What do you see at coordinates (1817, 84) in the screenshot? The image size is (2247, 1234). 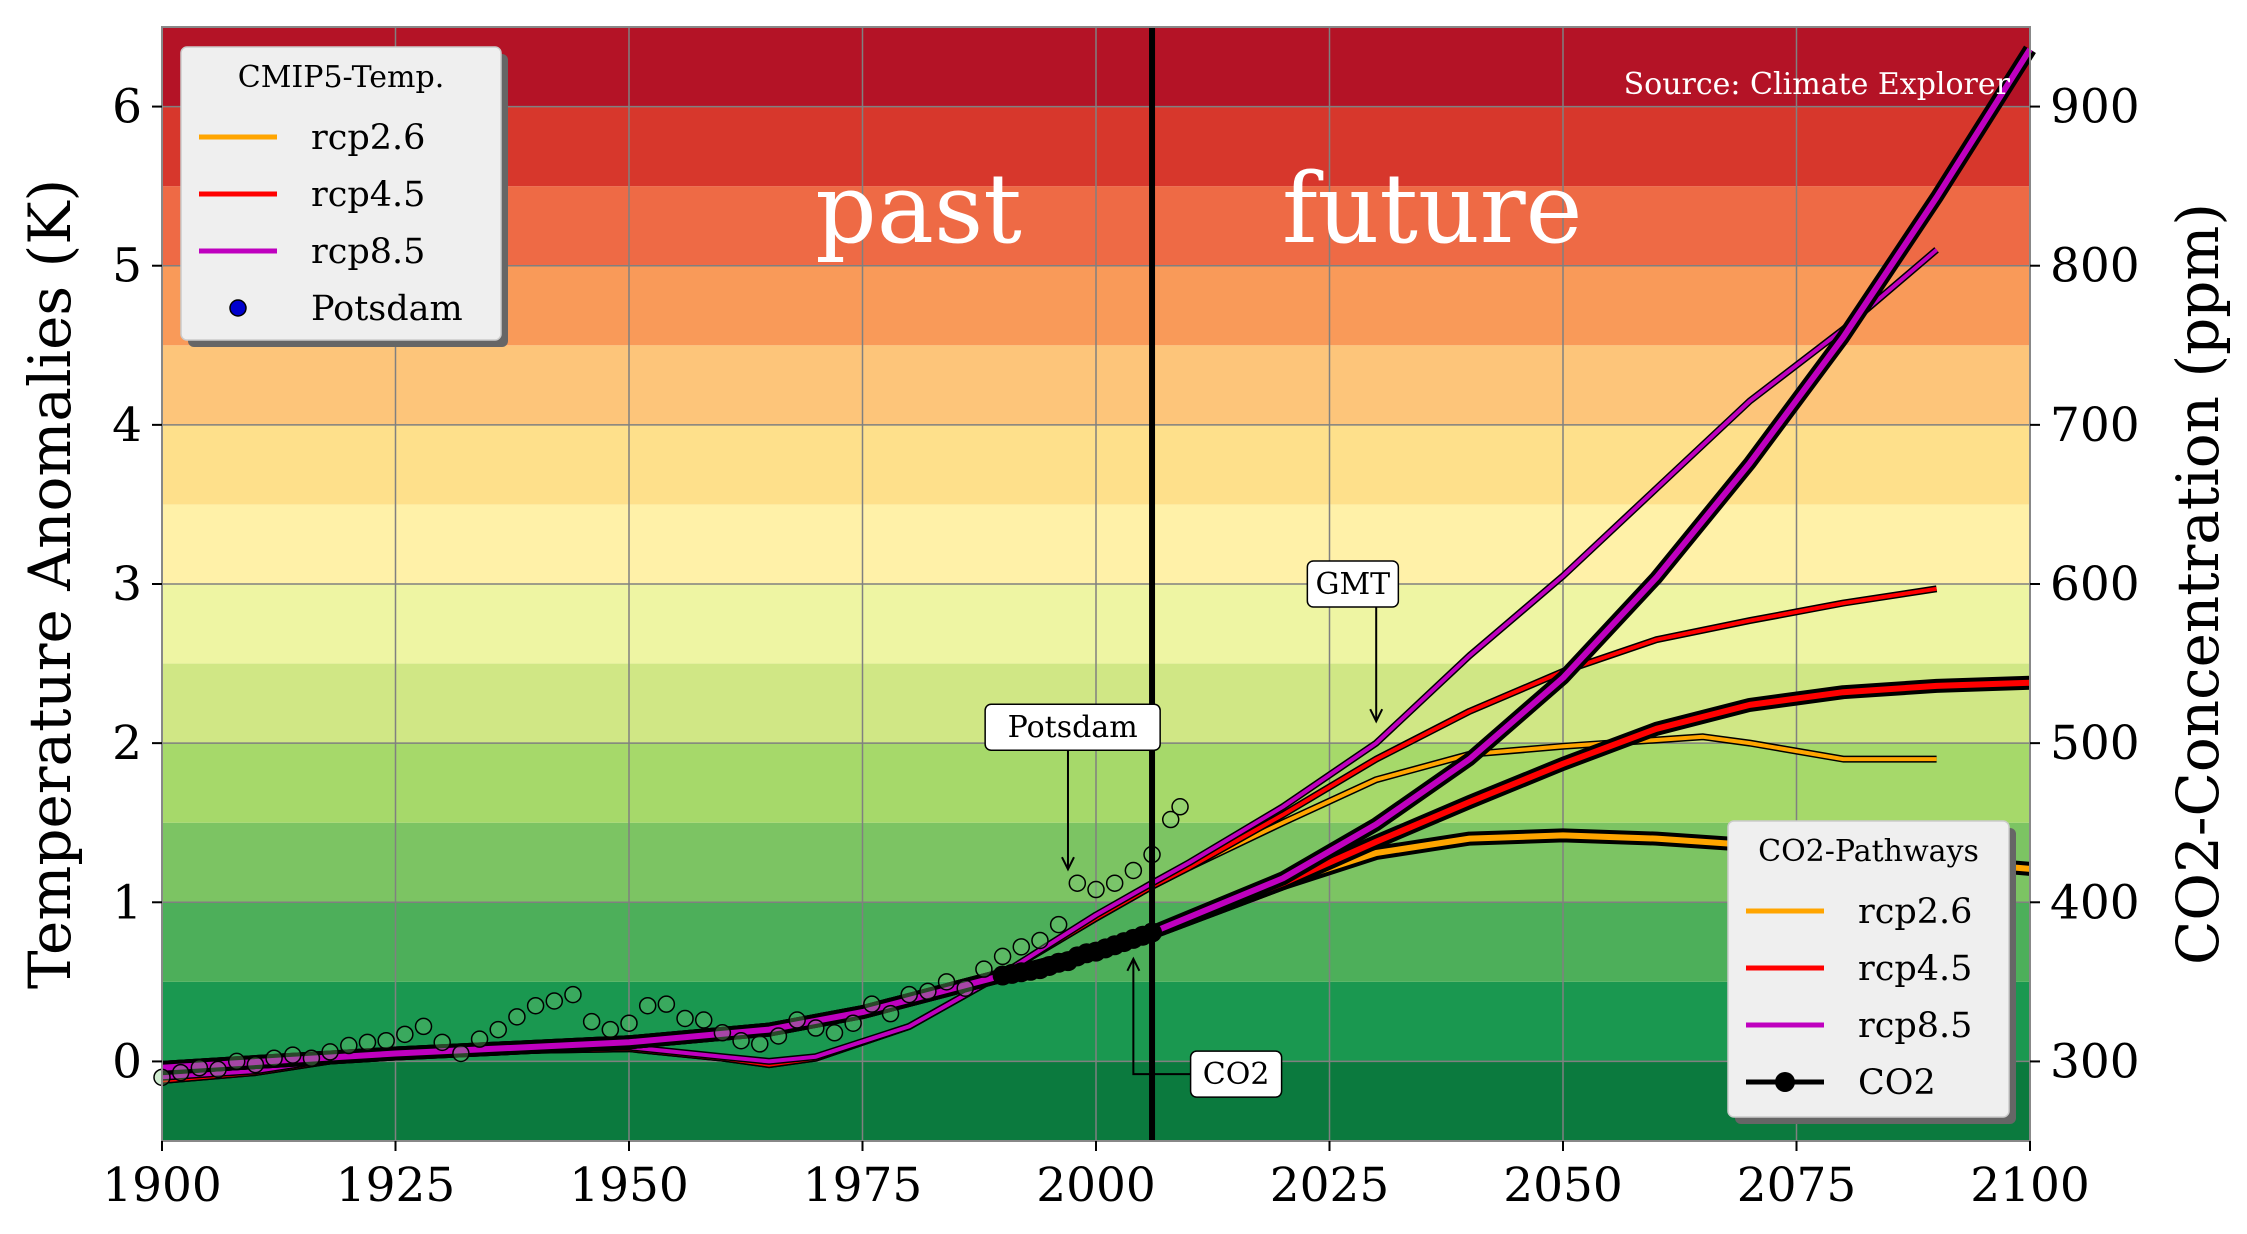 I see `source-label: Source: Climate Explorer` at bounding box center [1817, 84].